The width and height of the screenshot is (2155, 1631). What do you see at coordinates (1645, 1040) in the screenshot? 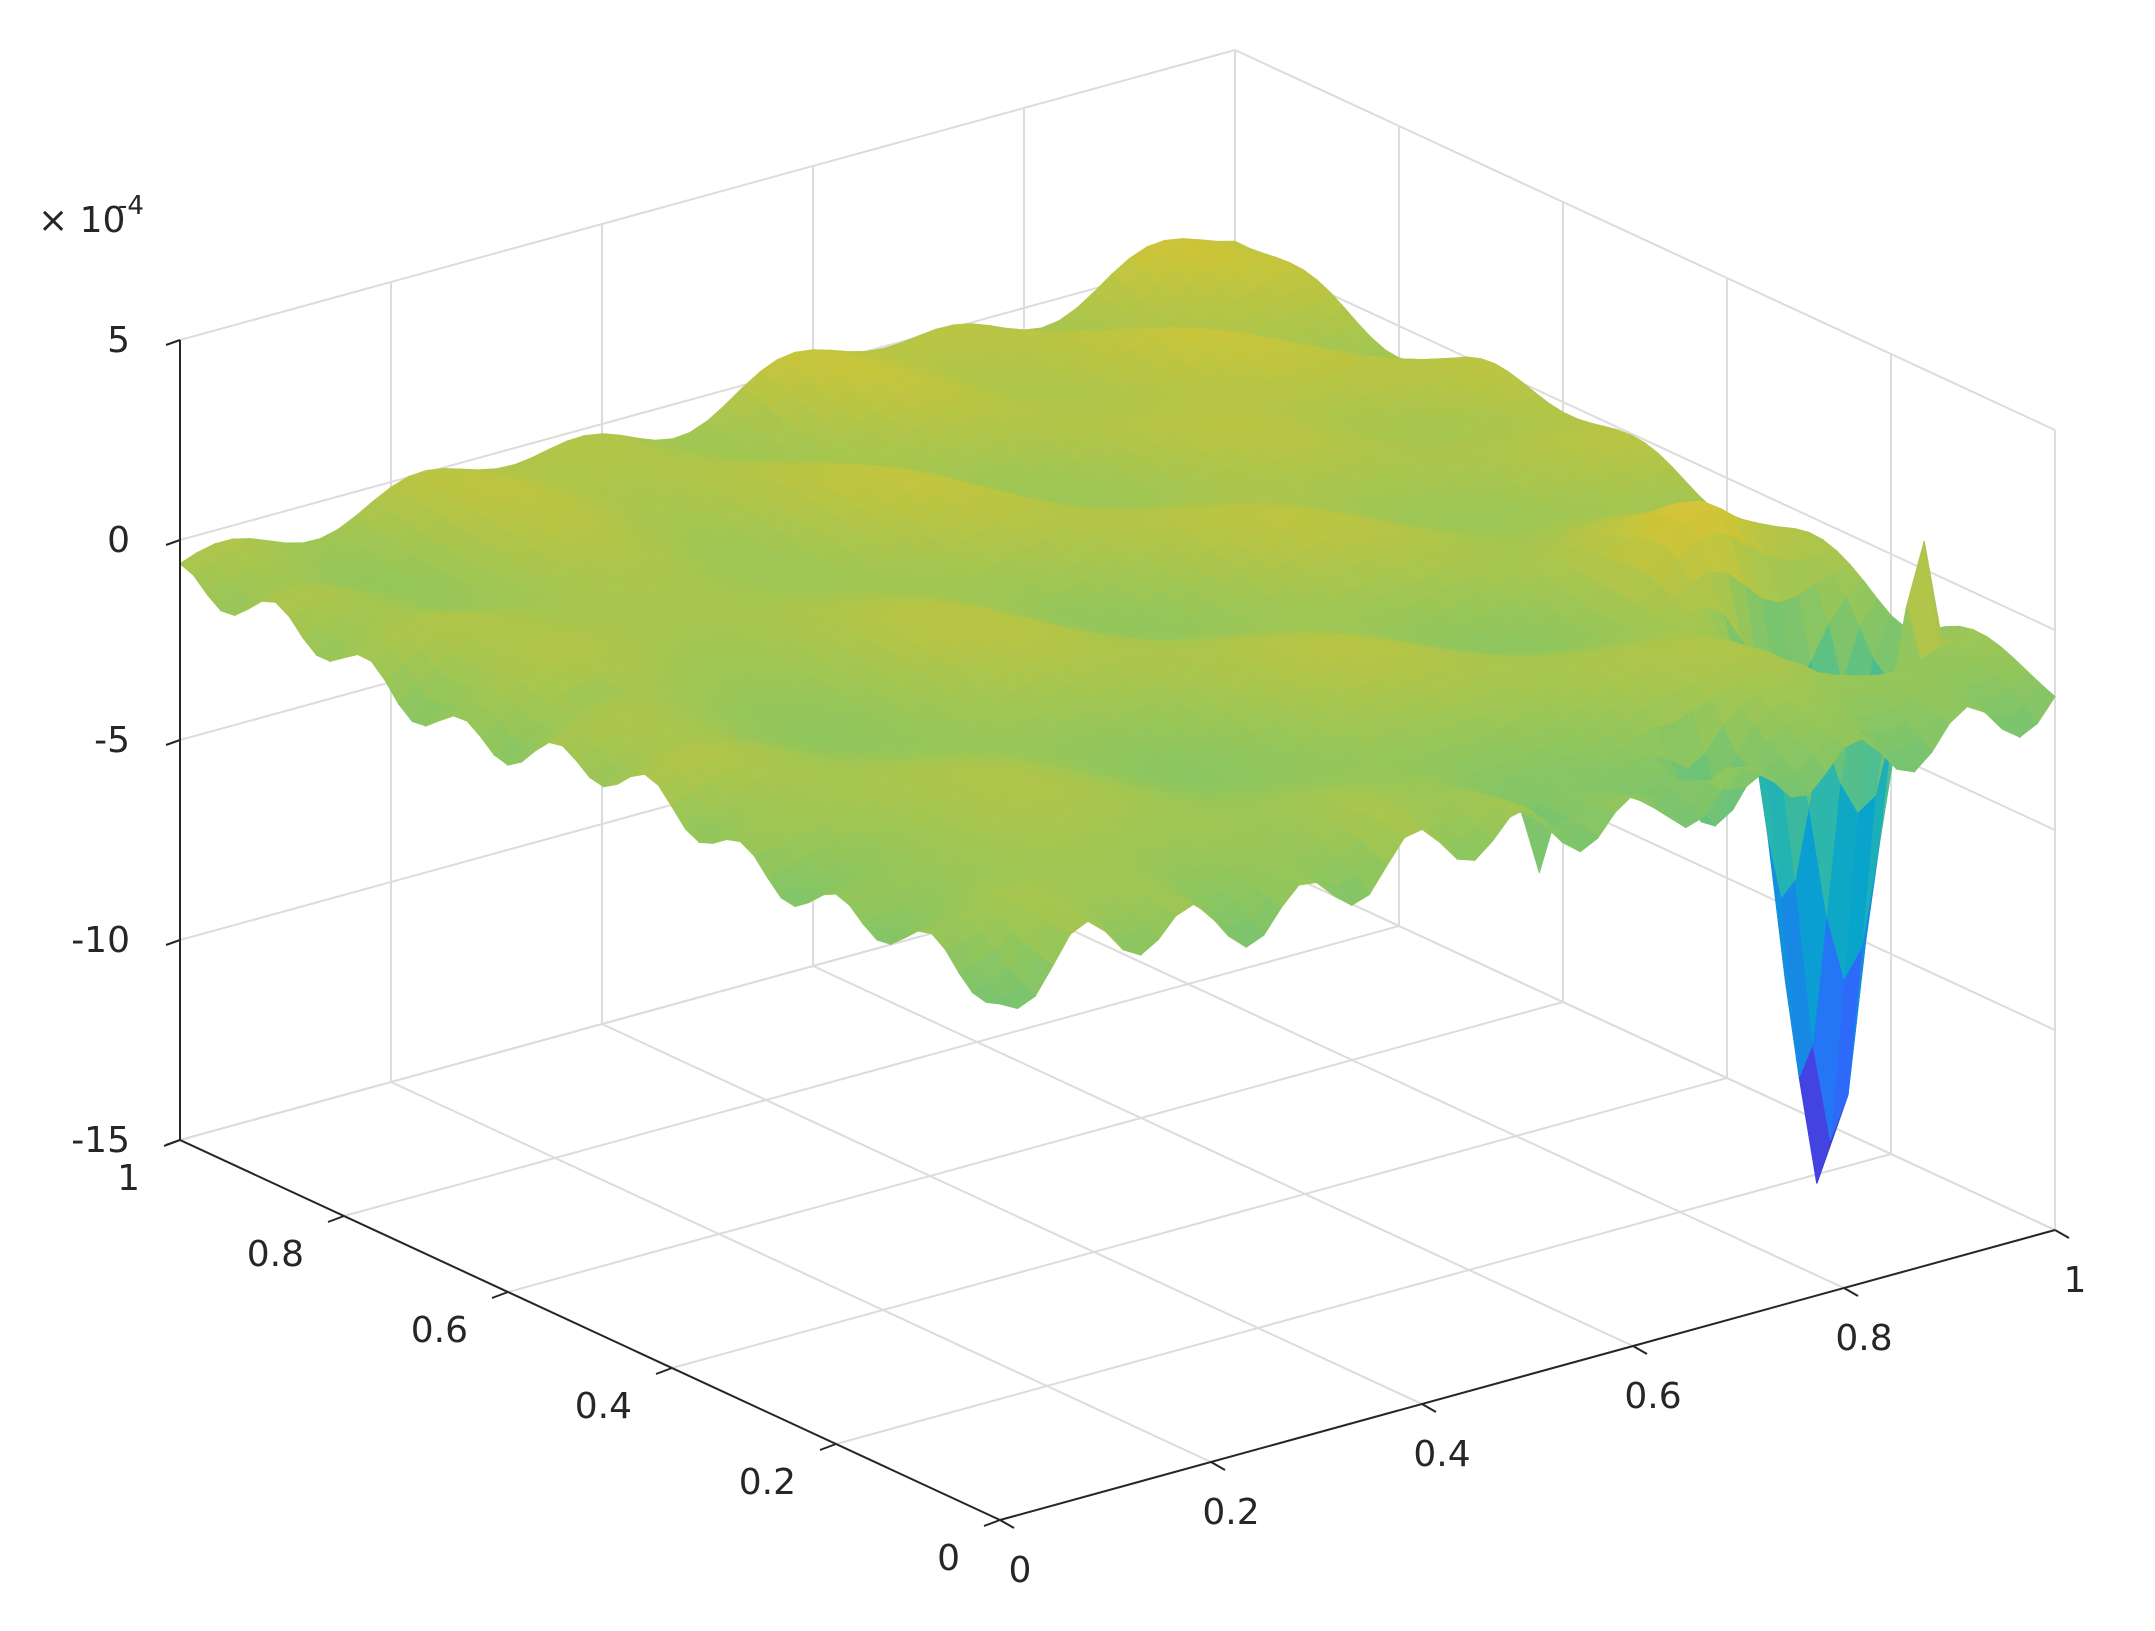
I see `wall-grid-z2` at bounding box center [1645, 1040].